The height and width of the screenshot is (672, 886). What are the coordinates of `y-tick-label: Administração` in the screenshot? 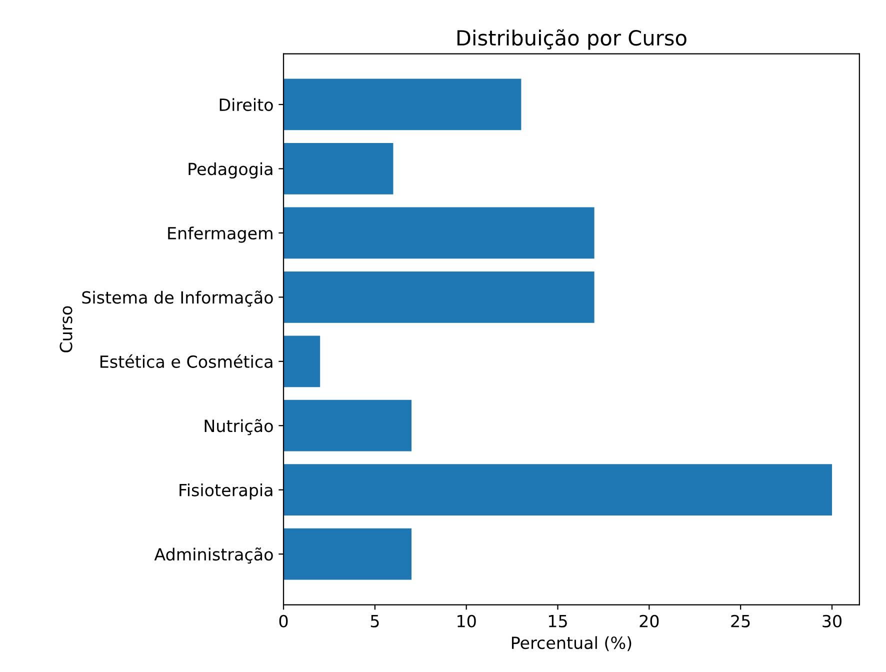 It's located at (213, 555).